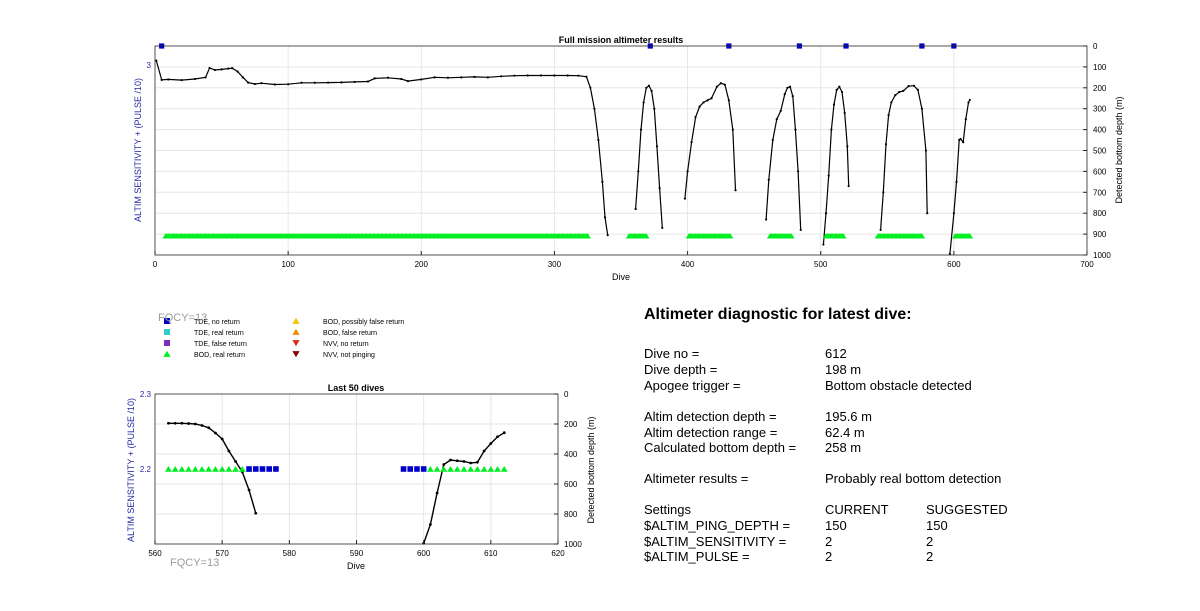 This screenshot has height=611, width=1200. I want to click on fqcy-label-bottom: FQCY=13, so click(195, 563).